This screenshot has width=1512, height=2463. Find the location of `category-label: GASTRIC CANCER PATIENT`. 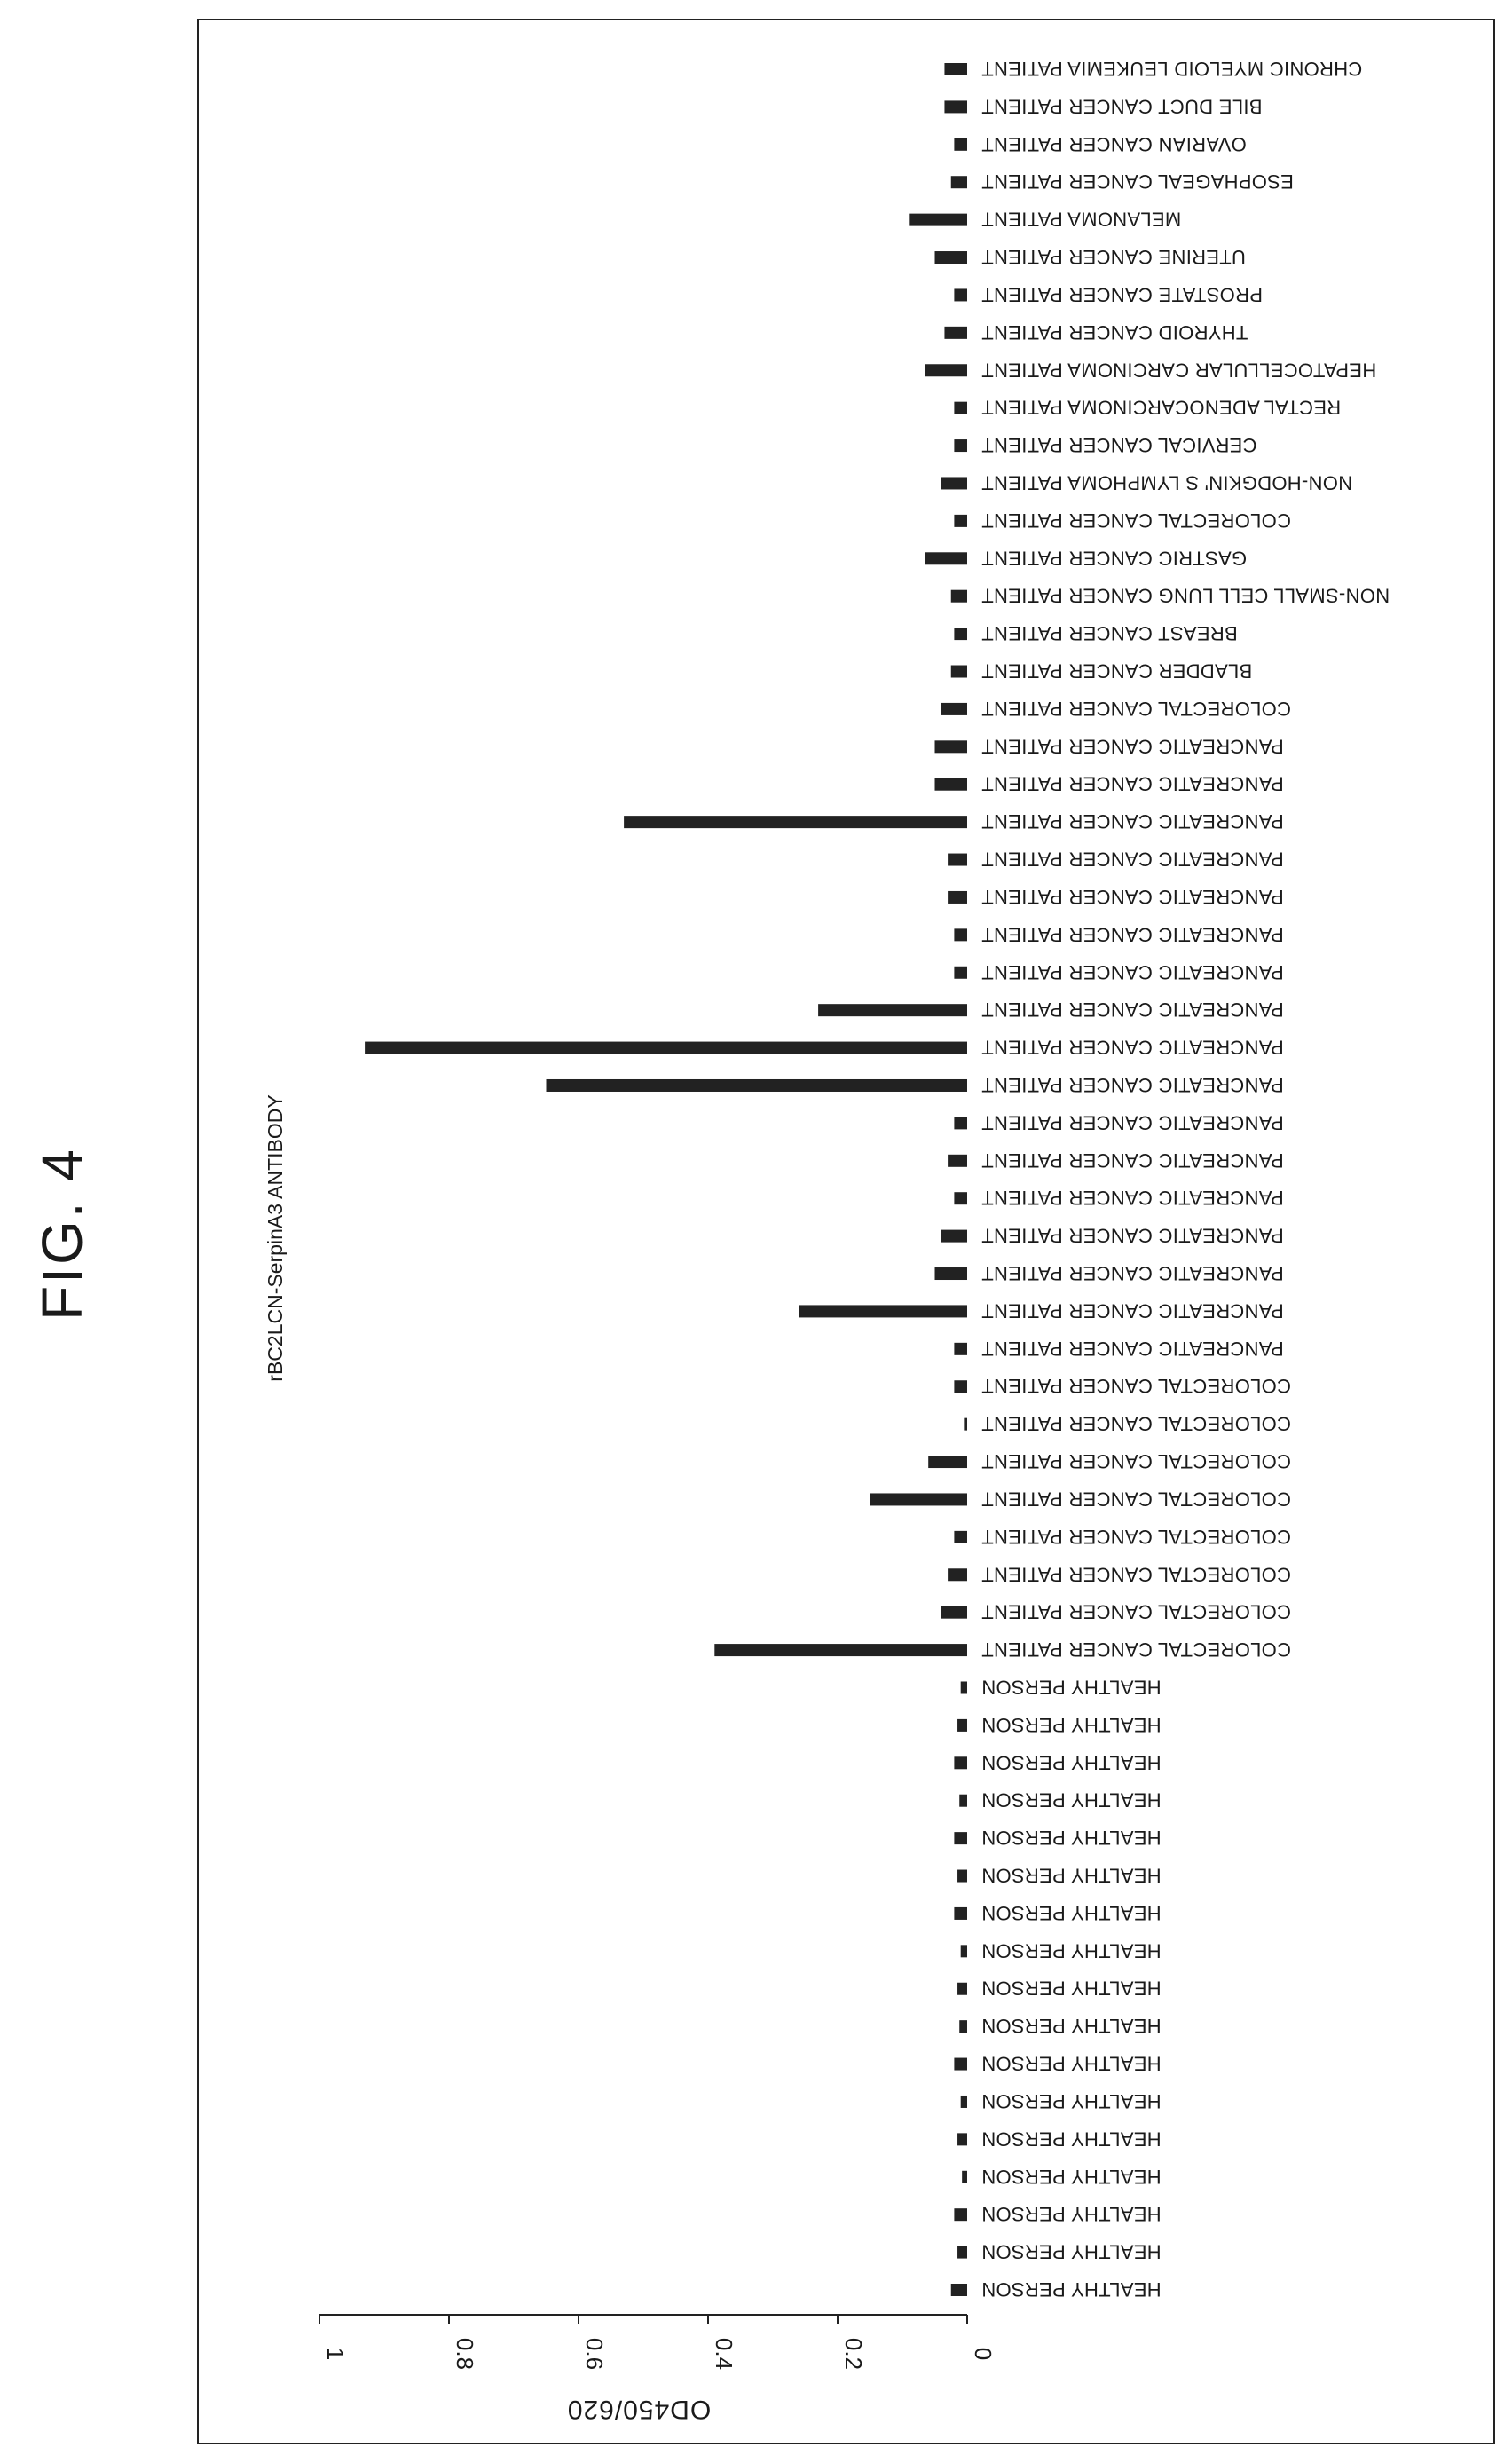

category-label: GASTRIC CANCER PATIENT is located at coordinates (1114, 558).